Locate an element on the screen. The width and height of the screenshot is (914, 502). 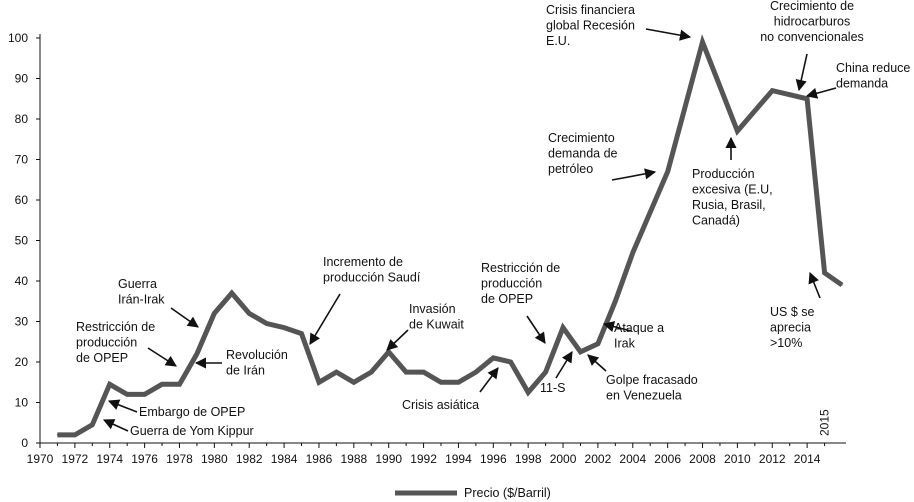
x-tick-label: 1990 is located at coordinates (388, 459).